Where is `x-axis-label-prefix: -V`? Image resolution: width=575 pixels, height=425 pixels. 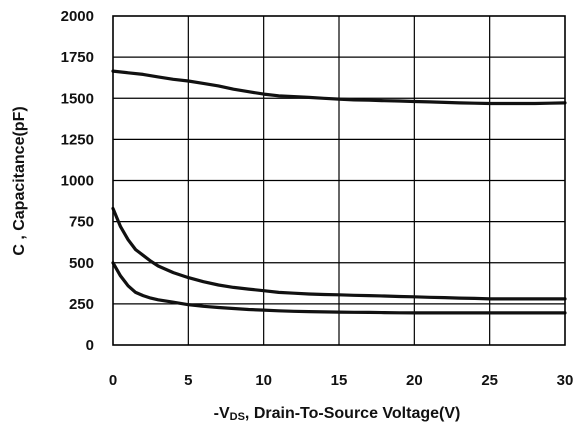
x-axis-label-prefix: -V is located at coordinates (222, 413).